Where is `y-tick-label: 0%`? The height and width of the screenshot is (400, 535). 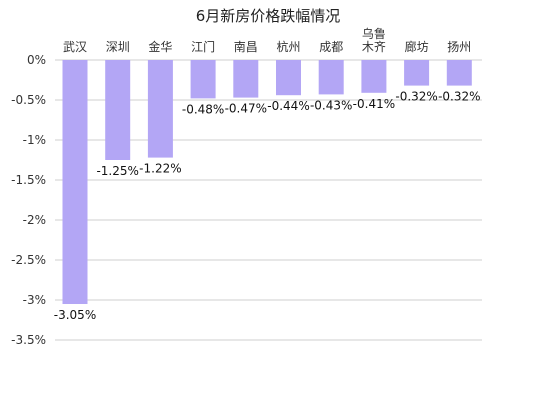
y-tick-label: 0% is located at coordinates (36, 60).